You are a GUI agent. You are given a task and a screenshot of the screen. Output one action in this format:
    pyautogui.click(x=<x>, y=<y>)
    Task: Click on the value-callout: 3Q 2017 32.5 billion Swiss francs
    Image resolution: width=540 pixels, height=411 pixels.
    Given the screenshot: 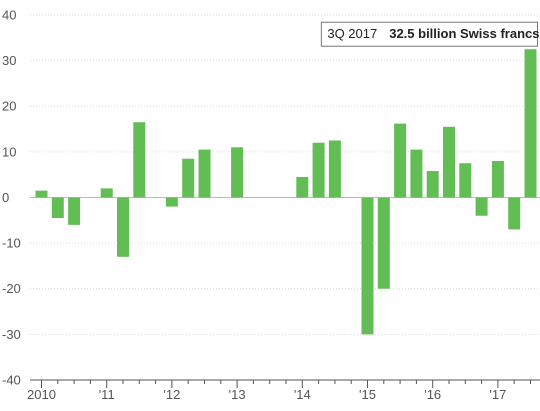 What is the action you would take?
    pyautogui.click(x=430, y=34)
    